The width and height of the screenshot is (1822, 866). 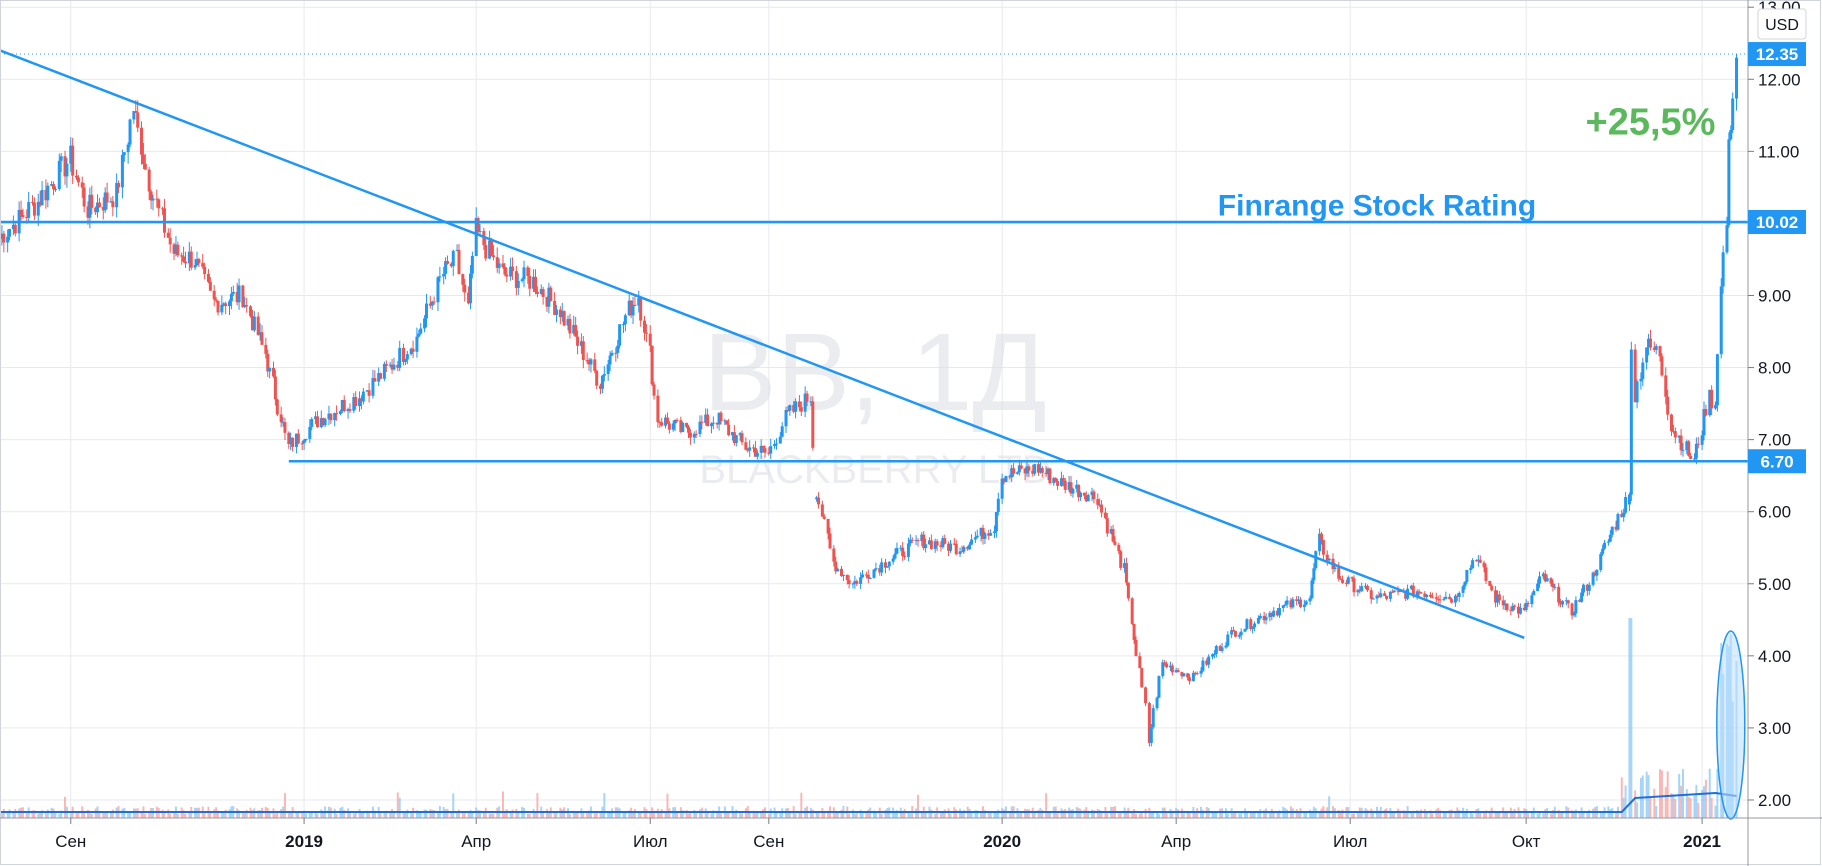 What do you see at coordinates (1782, 24) in the screenshot?
I see `currency-box` at bounding box center [1782, 24].